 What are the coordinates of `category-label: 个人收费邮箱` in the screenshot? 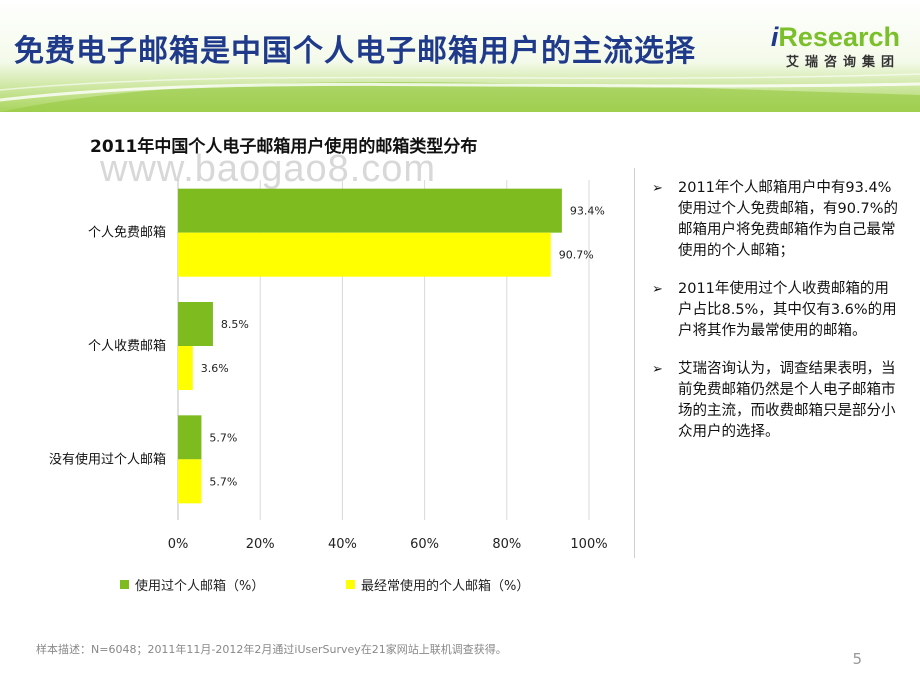 It's located at (127, 346).